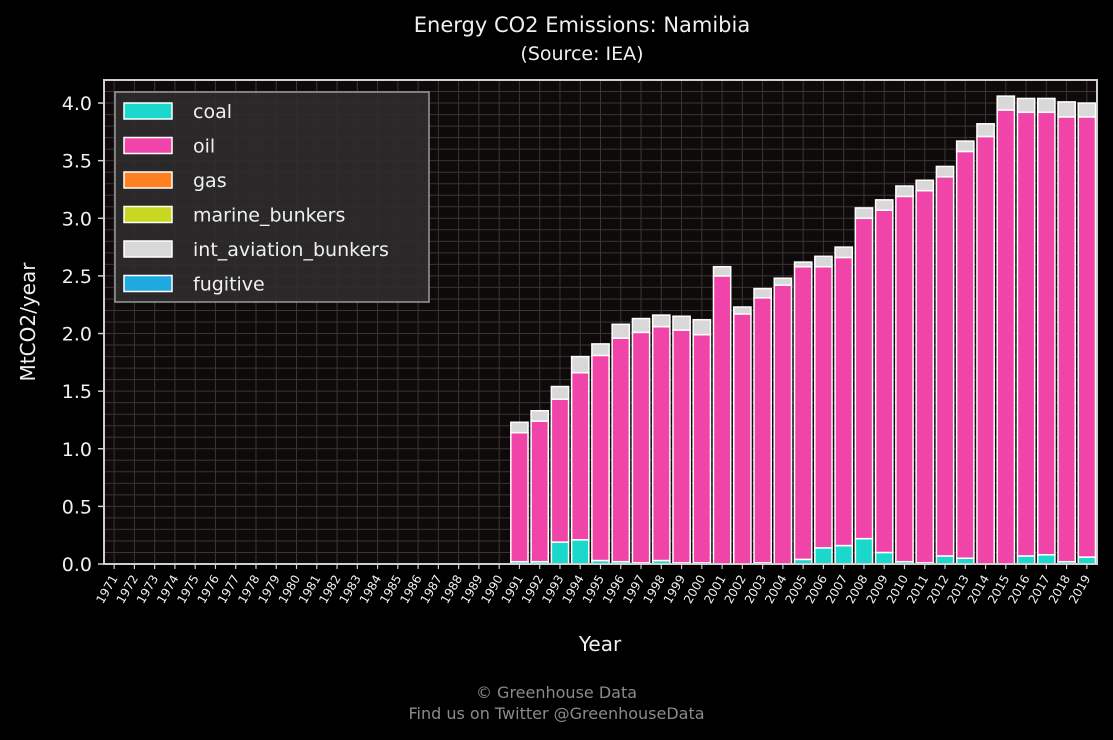  Describe the element at coordinates (864, 551) in the screenshot. I see `bar-coal-2008` at that location.